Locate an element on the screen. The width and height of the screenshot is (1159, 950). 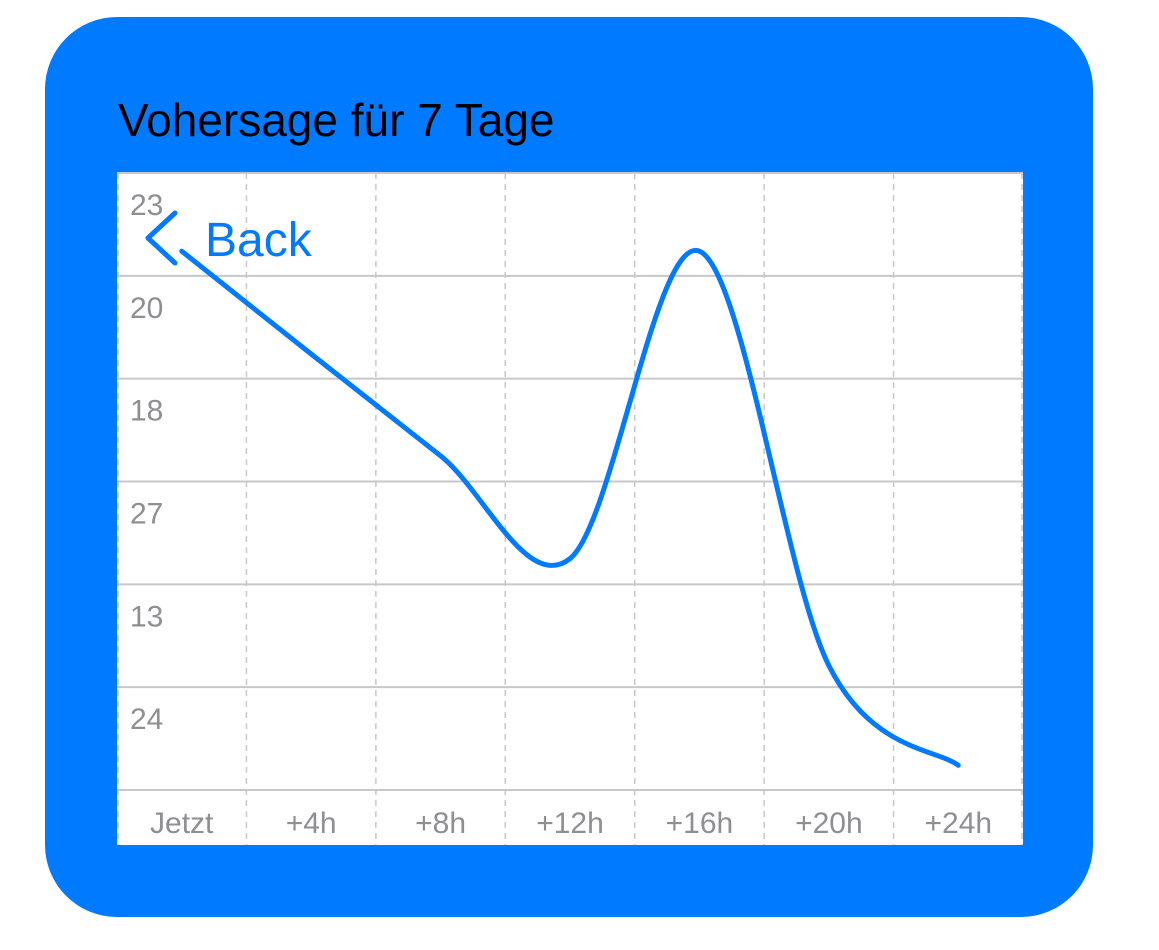
back-chevron is located at coordinates (161, 238).